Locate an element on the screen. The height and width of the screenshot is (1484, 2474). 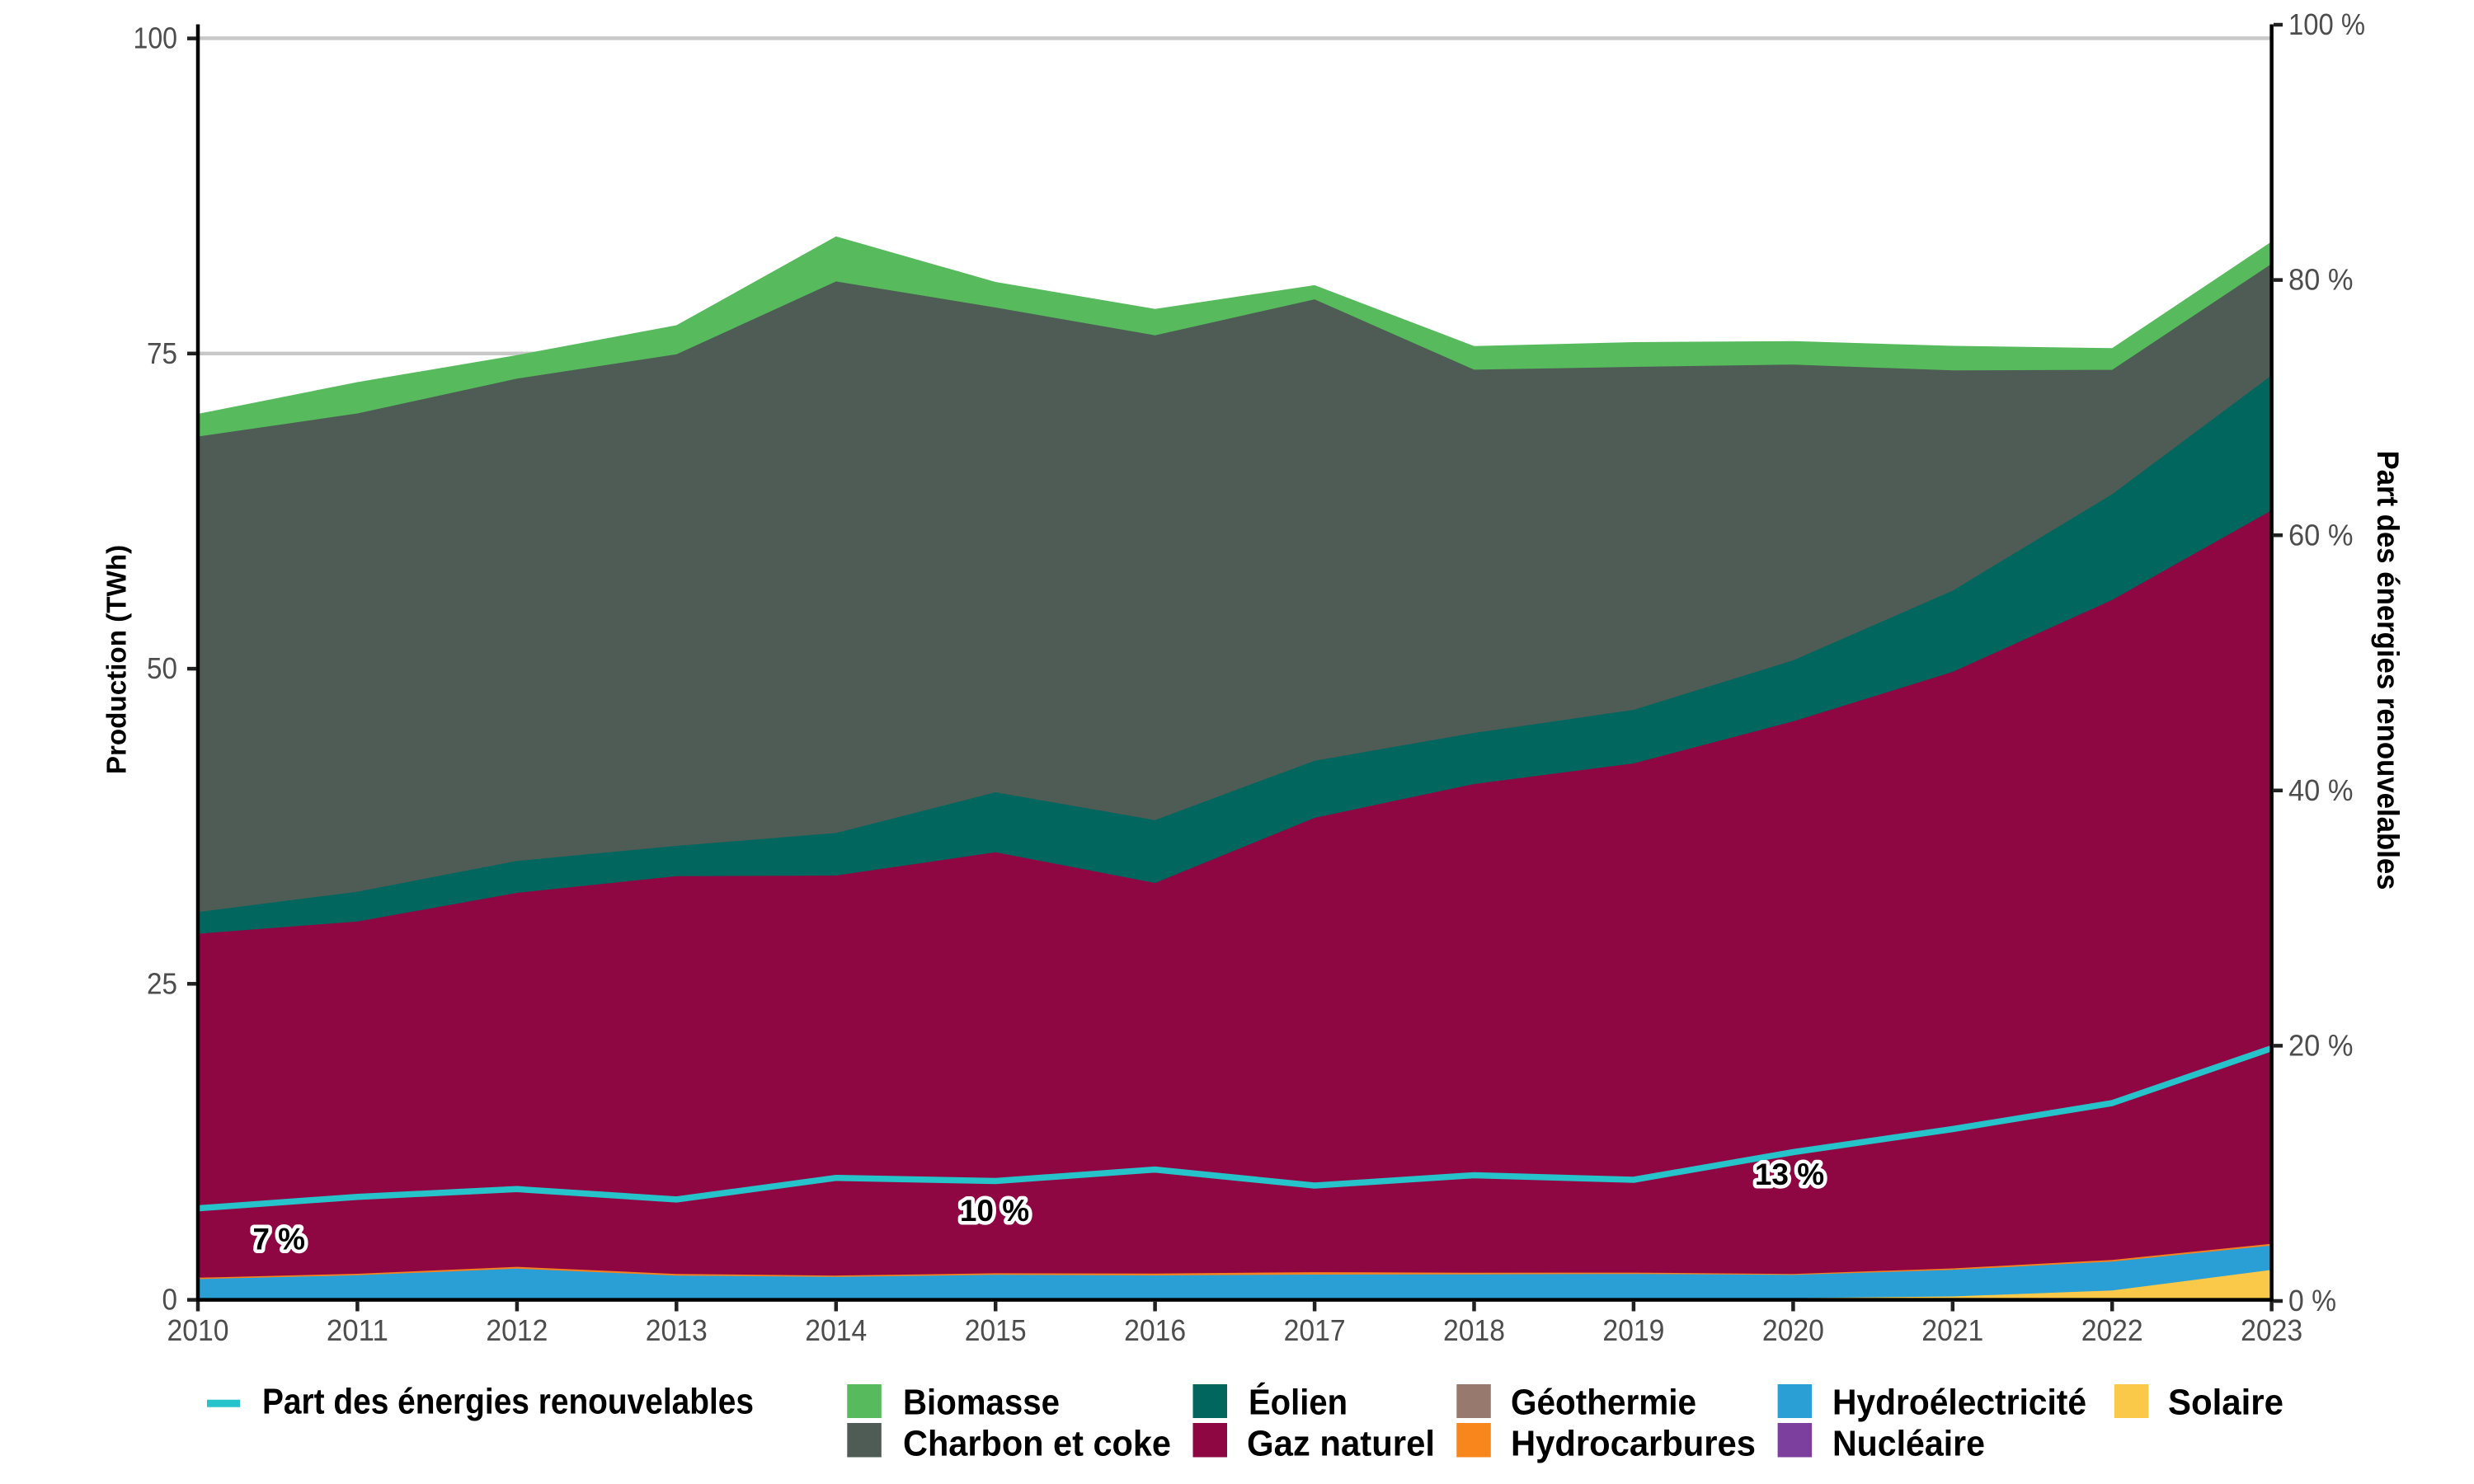
svg-text: Charbon et coke is located at coordinates (1037, 1444).